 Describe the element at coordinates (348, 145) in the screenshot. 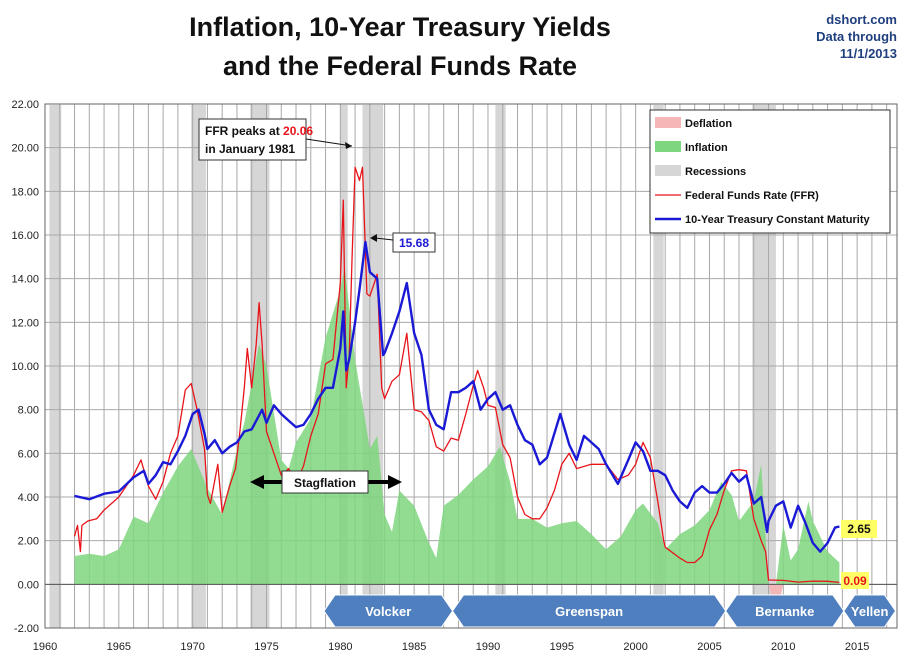

I see `ffr-peak-pointer-head` at that location.